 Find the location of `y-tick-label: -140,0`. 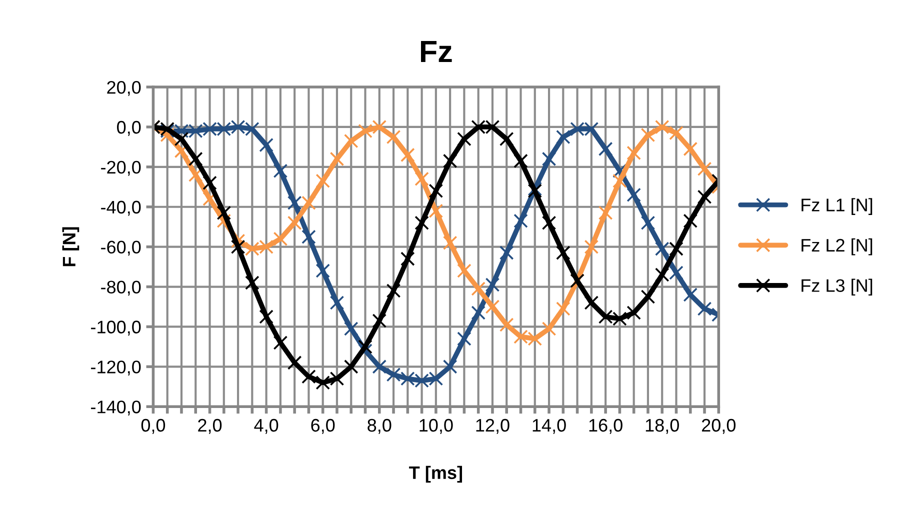

y-tick-label: -140,0 is located at coordinates (116, 408).